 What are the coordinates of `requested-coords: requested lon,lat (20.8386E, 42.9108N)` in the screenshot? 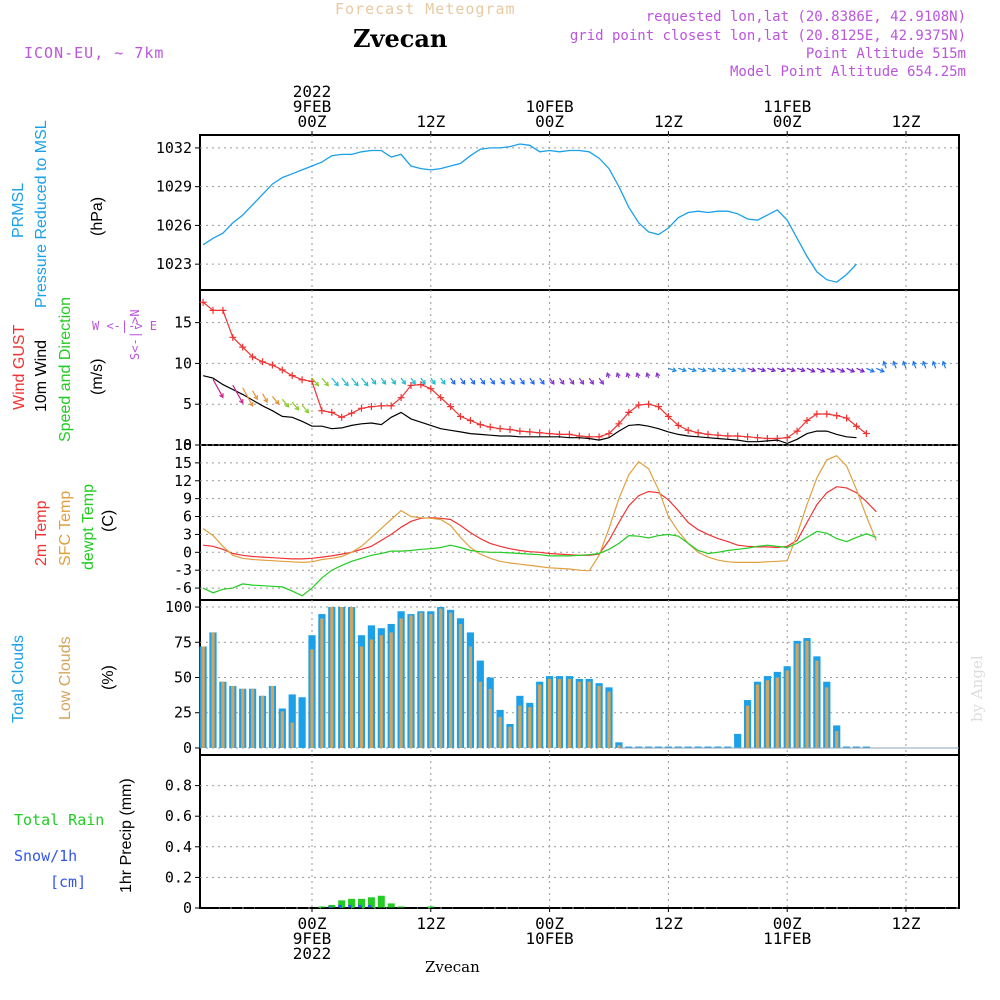 It's located at (805, 17).